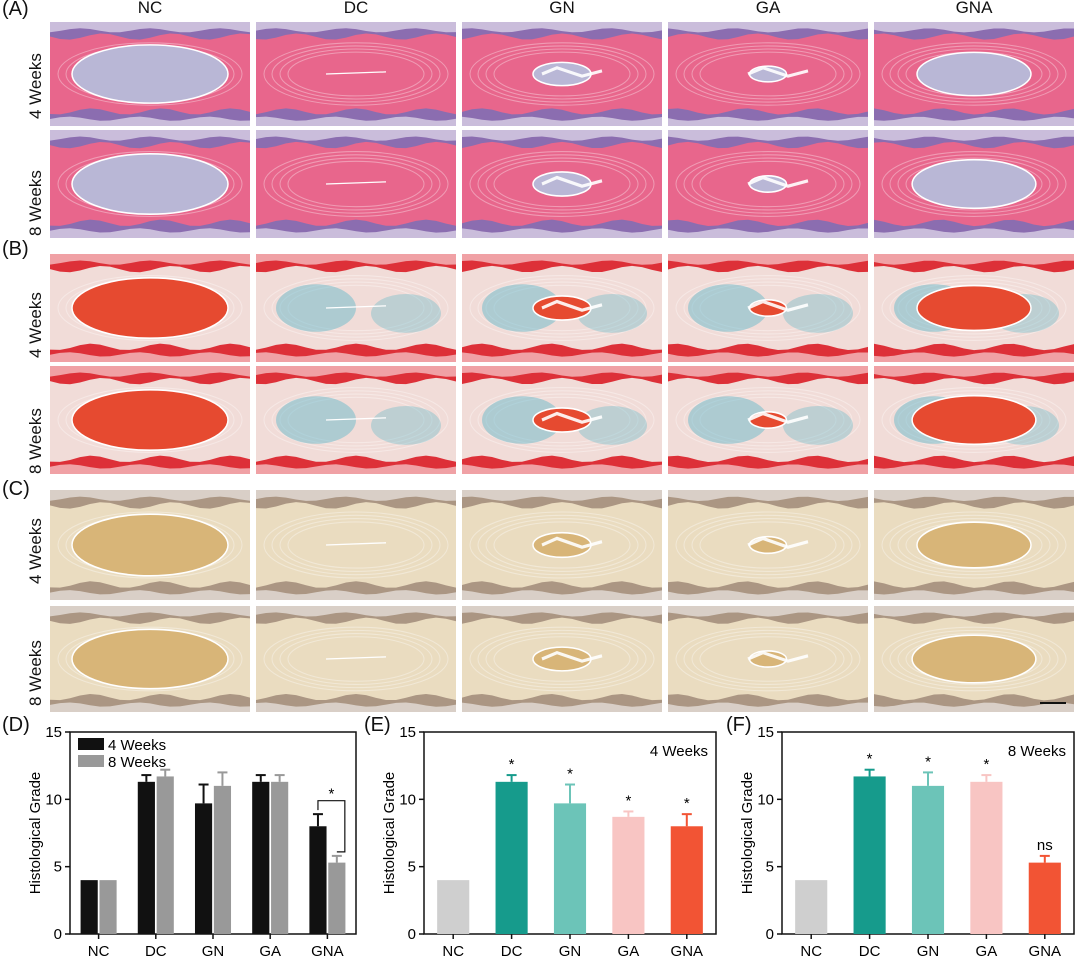  I want to click on significance-mark: ns, so click(1045, 845).